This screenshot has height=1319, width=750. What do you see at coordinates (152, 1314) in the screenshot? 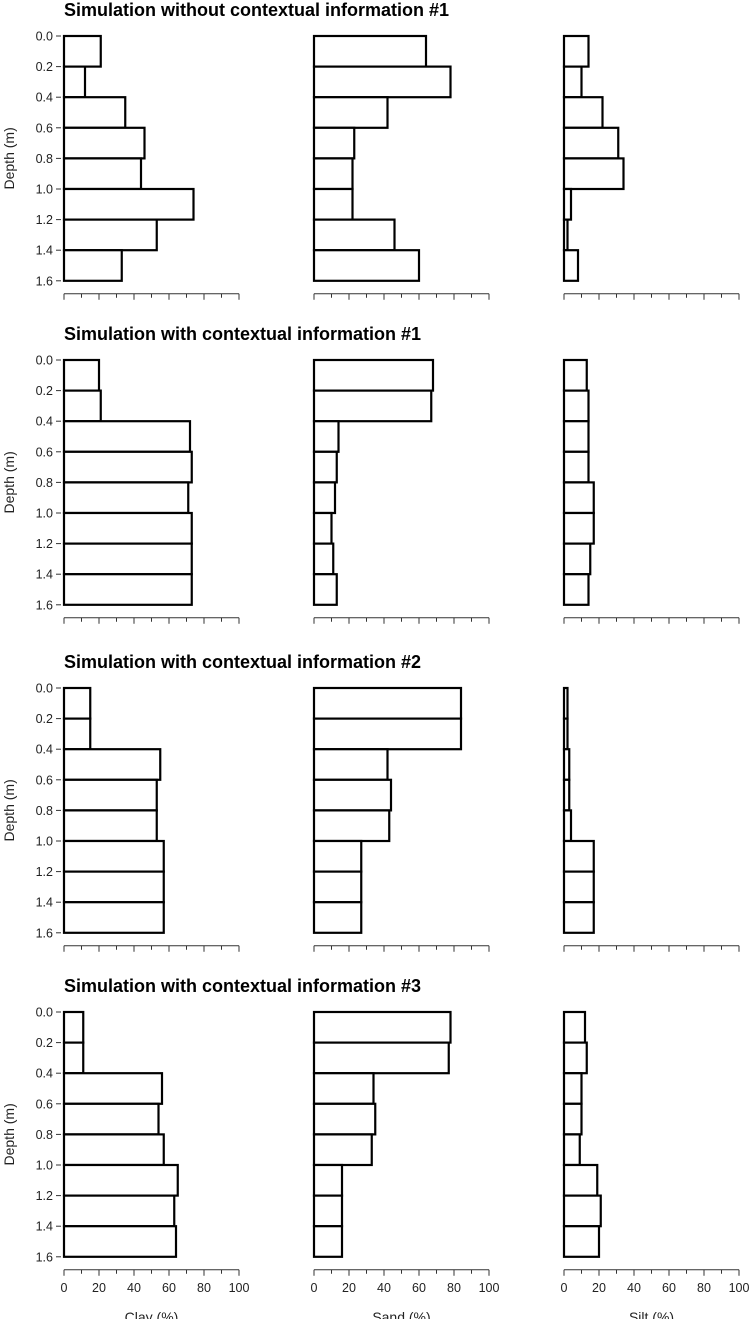
I see `x-axis-label: Clay (%)` at bounding box center [152, 1314].